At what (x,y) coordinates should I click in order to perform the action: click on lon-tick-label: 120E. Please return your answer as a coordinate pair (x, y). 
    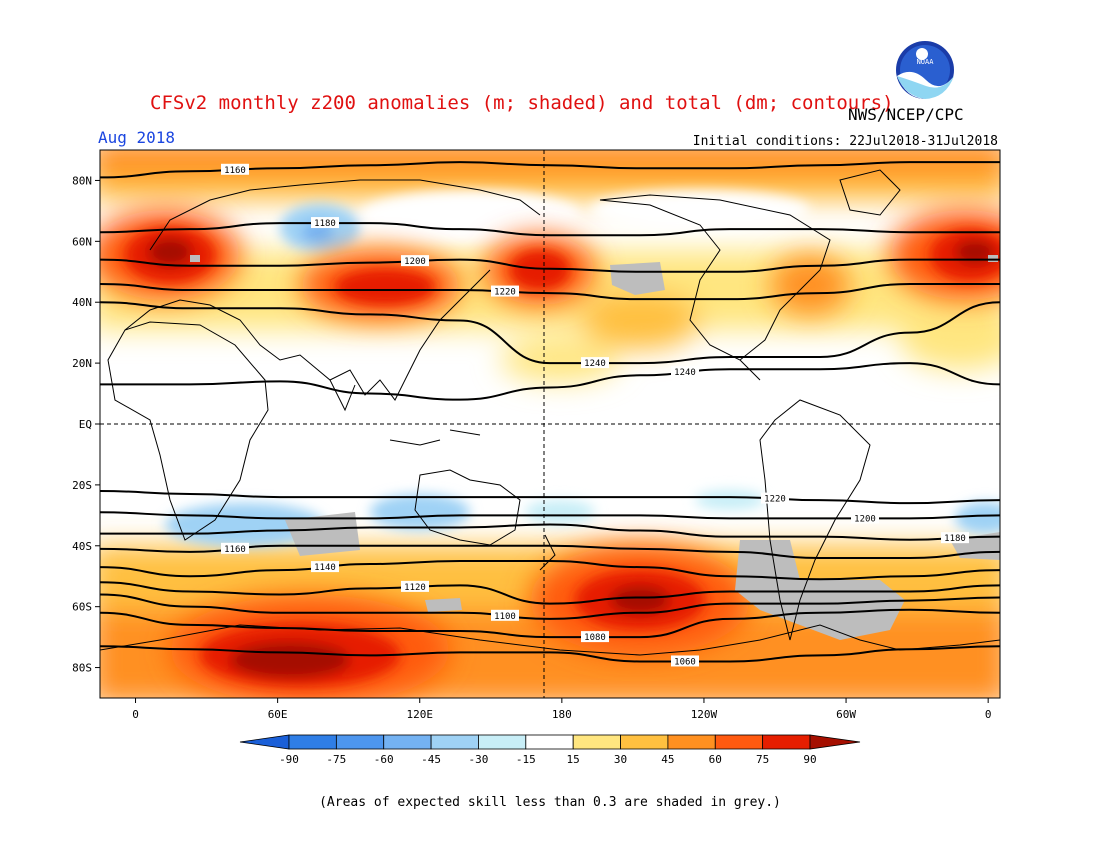
    Looking at the image, I should click on (419, 714).